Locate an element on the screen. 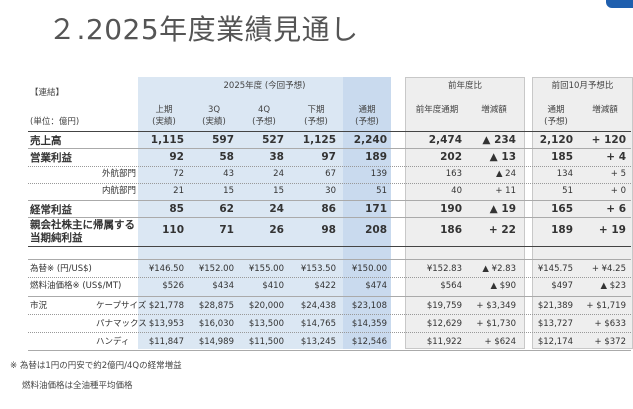 The image size is (633, 409). table-cell: + 120 is located at coordinates (608, 140).